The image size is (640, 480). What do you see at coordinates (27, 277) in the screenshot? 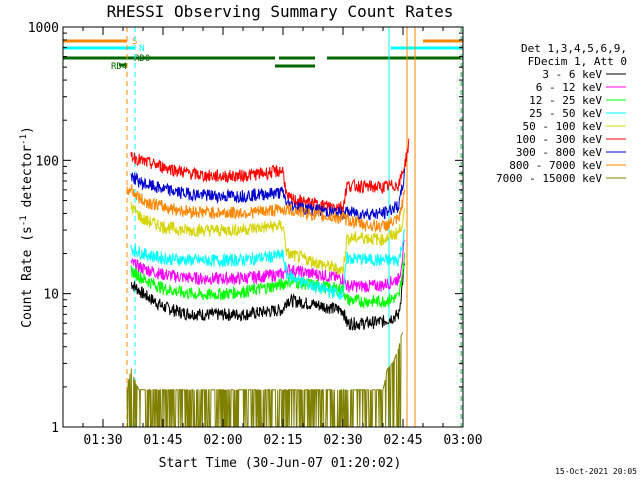
I see `y-label-part1: Count Rate (s` at bounding box center [27, 277].